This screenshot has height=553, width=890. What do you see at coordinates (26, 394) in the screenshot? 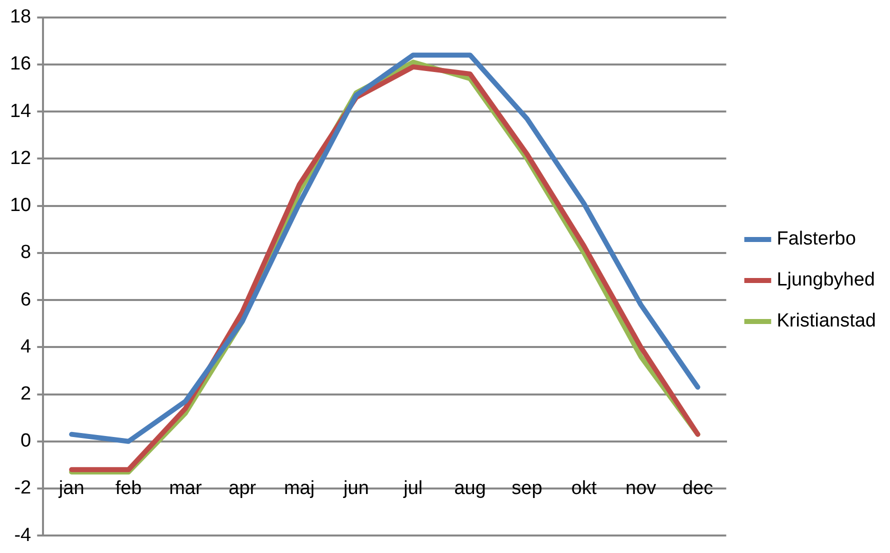
I see `y-tick-label: 2` at bounding box center [26, 394].